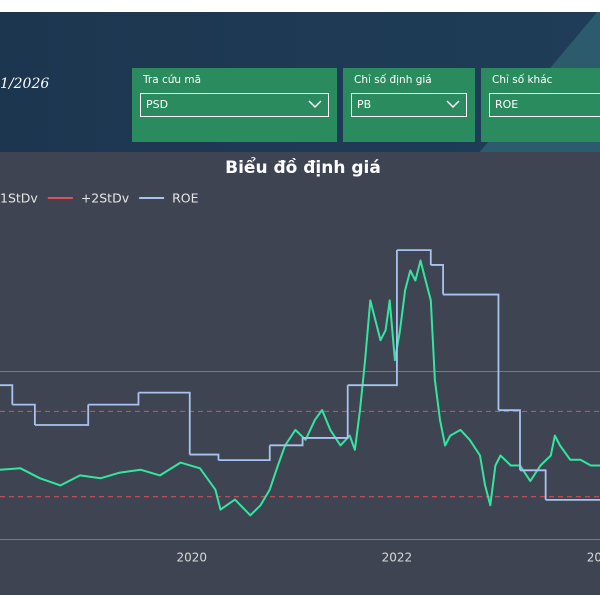 Image resolution: width=600 pixels, height=600 pixels. I want to click on dropdown-value: ROE, so click(507, 104).